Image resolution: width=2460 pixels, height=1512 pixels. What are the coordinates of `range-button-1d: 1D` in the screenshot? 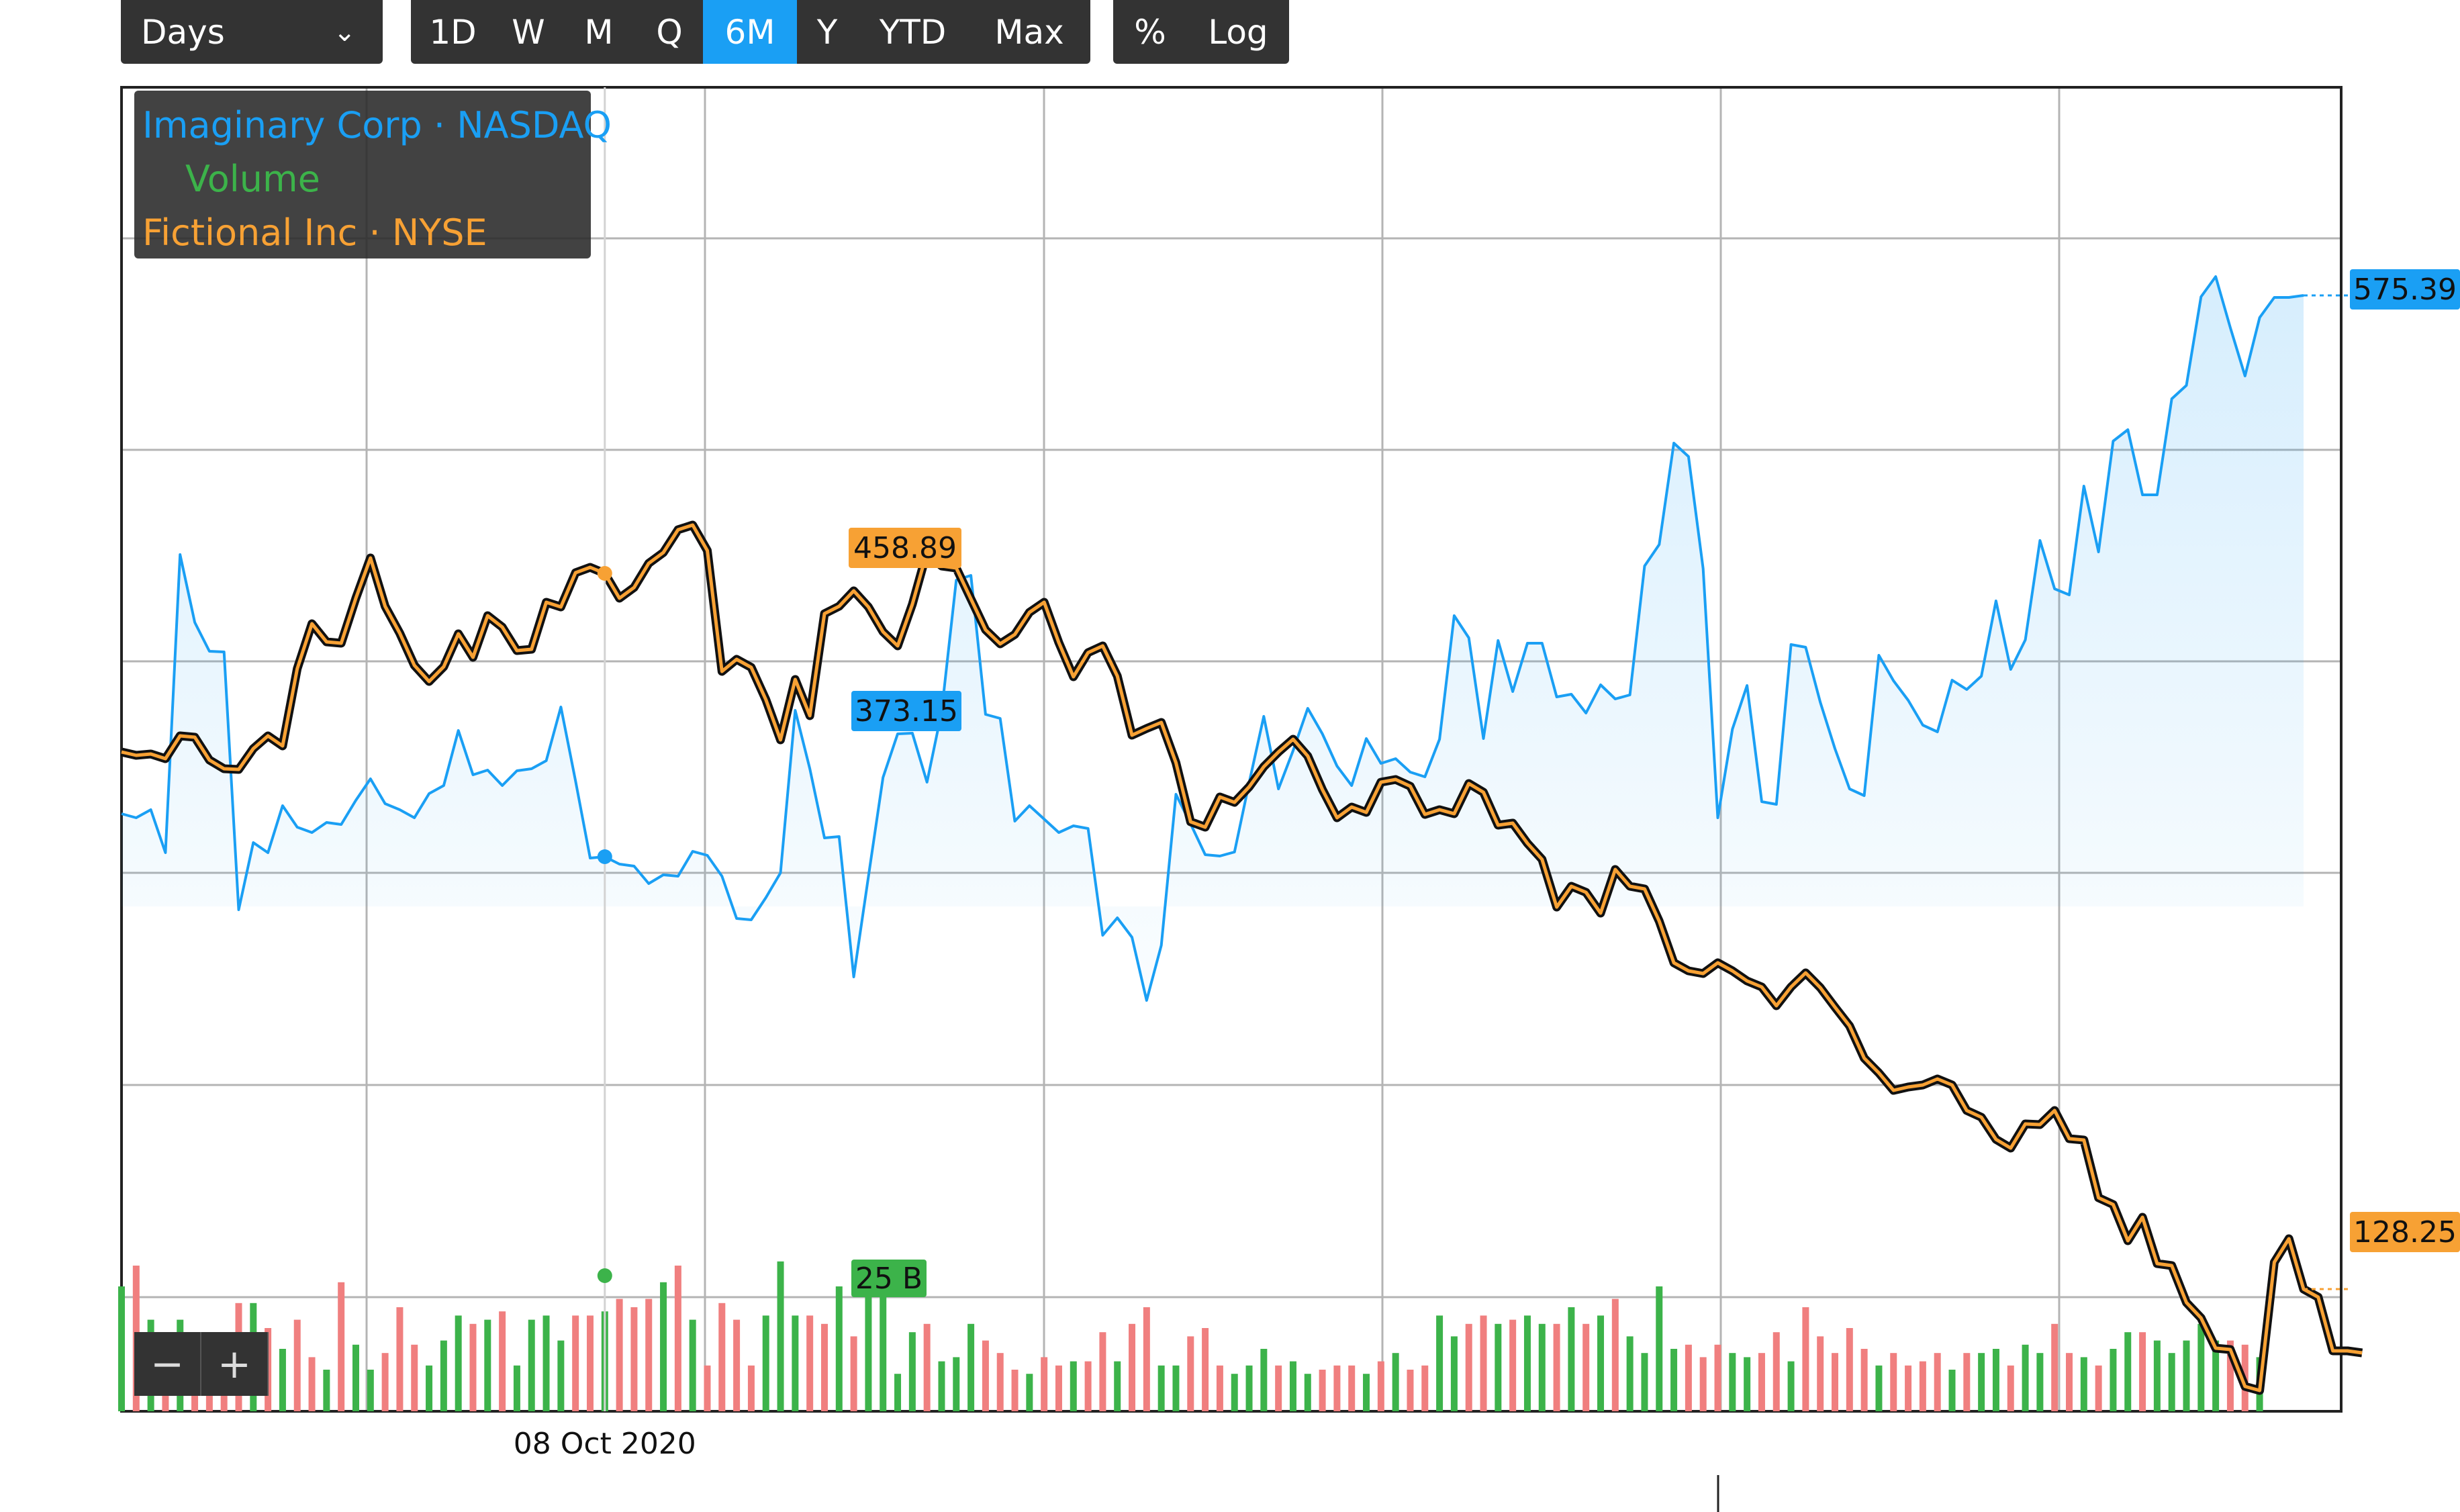 It's located at (453, 32).